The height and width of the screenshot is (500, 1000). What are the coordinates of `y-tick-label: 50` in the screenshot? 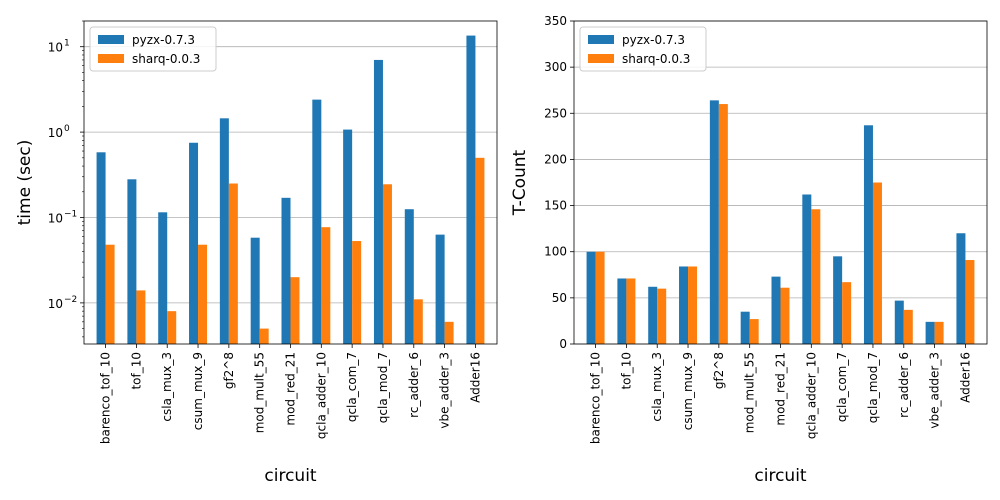 It's located at (559, 298).